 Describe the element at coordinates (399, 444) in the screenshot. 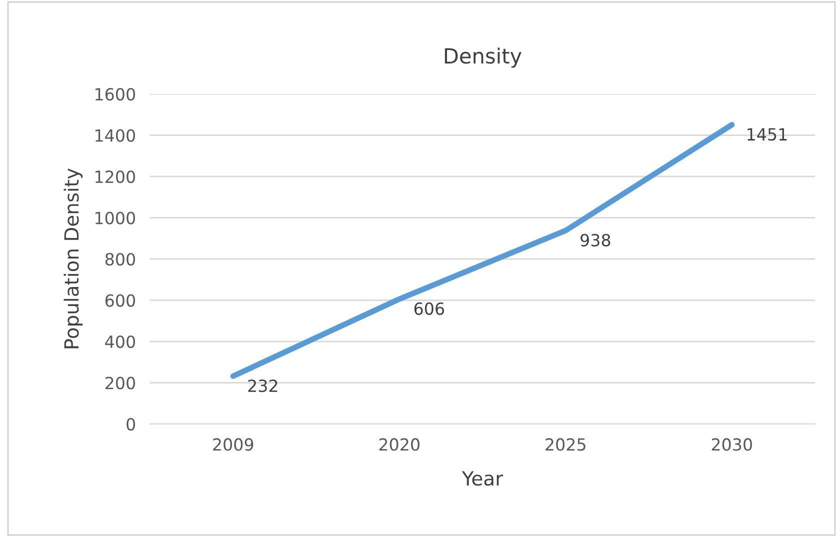

I see `x-tick-label: 2020` at that location.